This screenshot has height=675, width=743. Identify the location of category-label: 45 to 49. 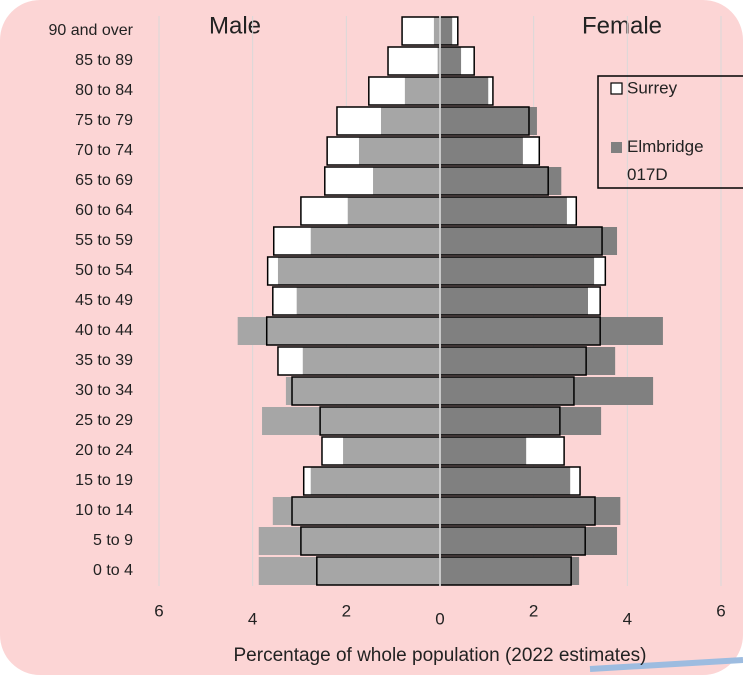
(104, 300).